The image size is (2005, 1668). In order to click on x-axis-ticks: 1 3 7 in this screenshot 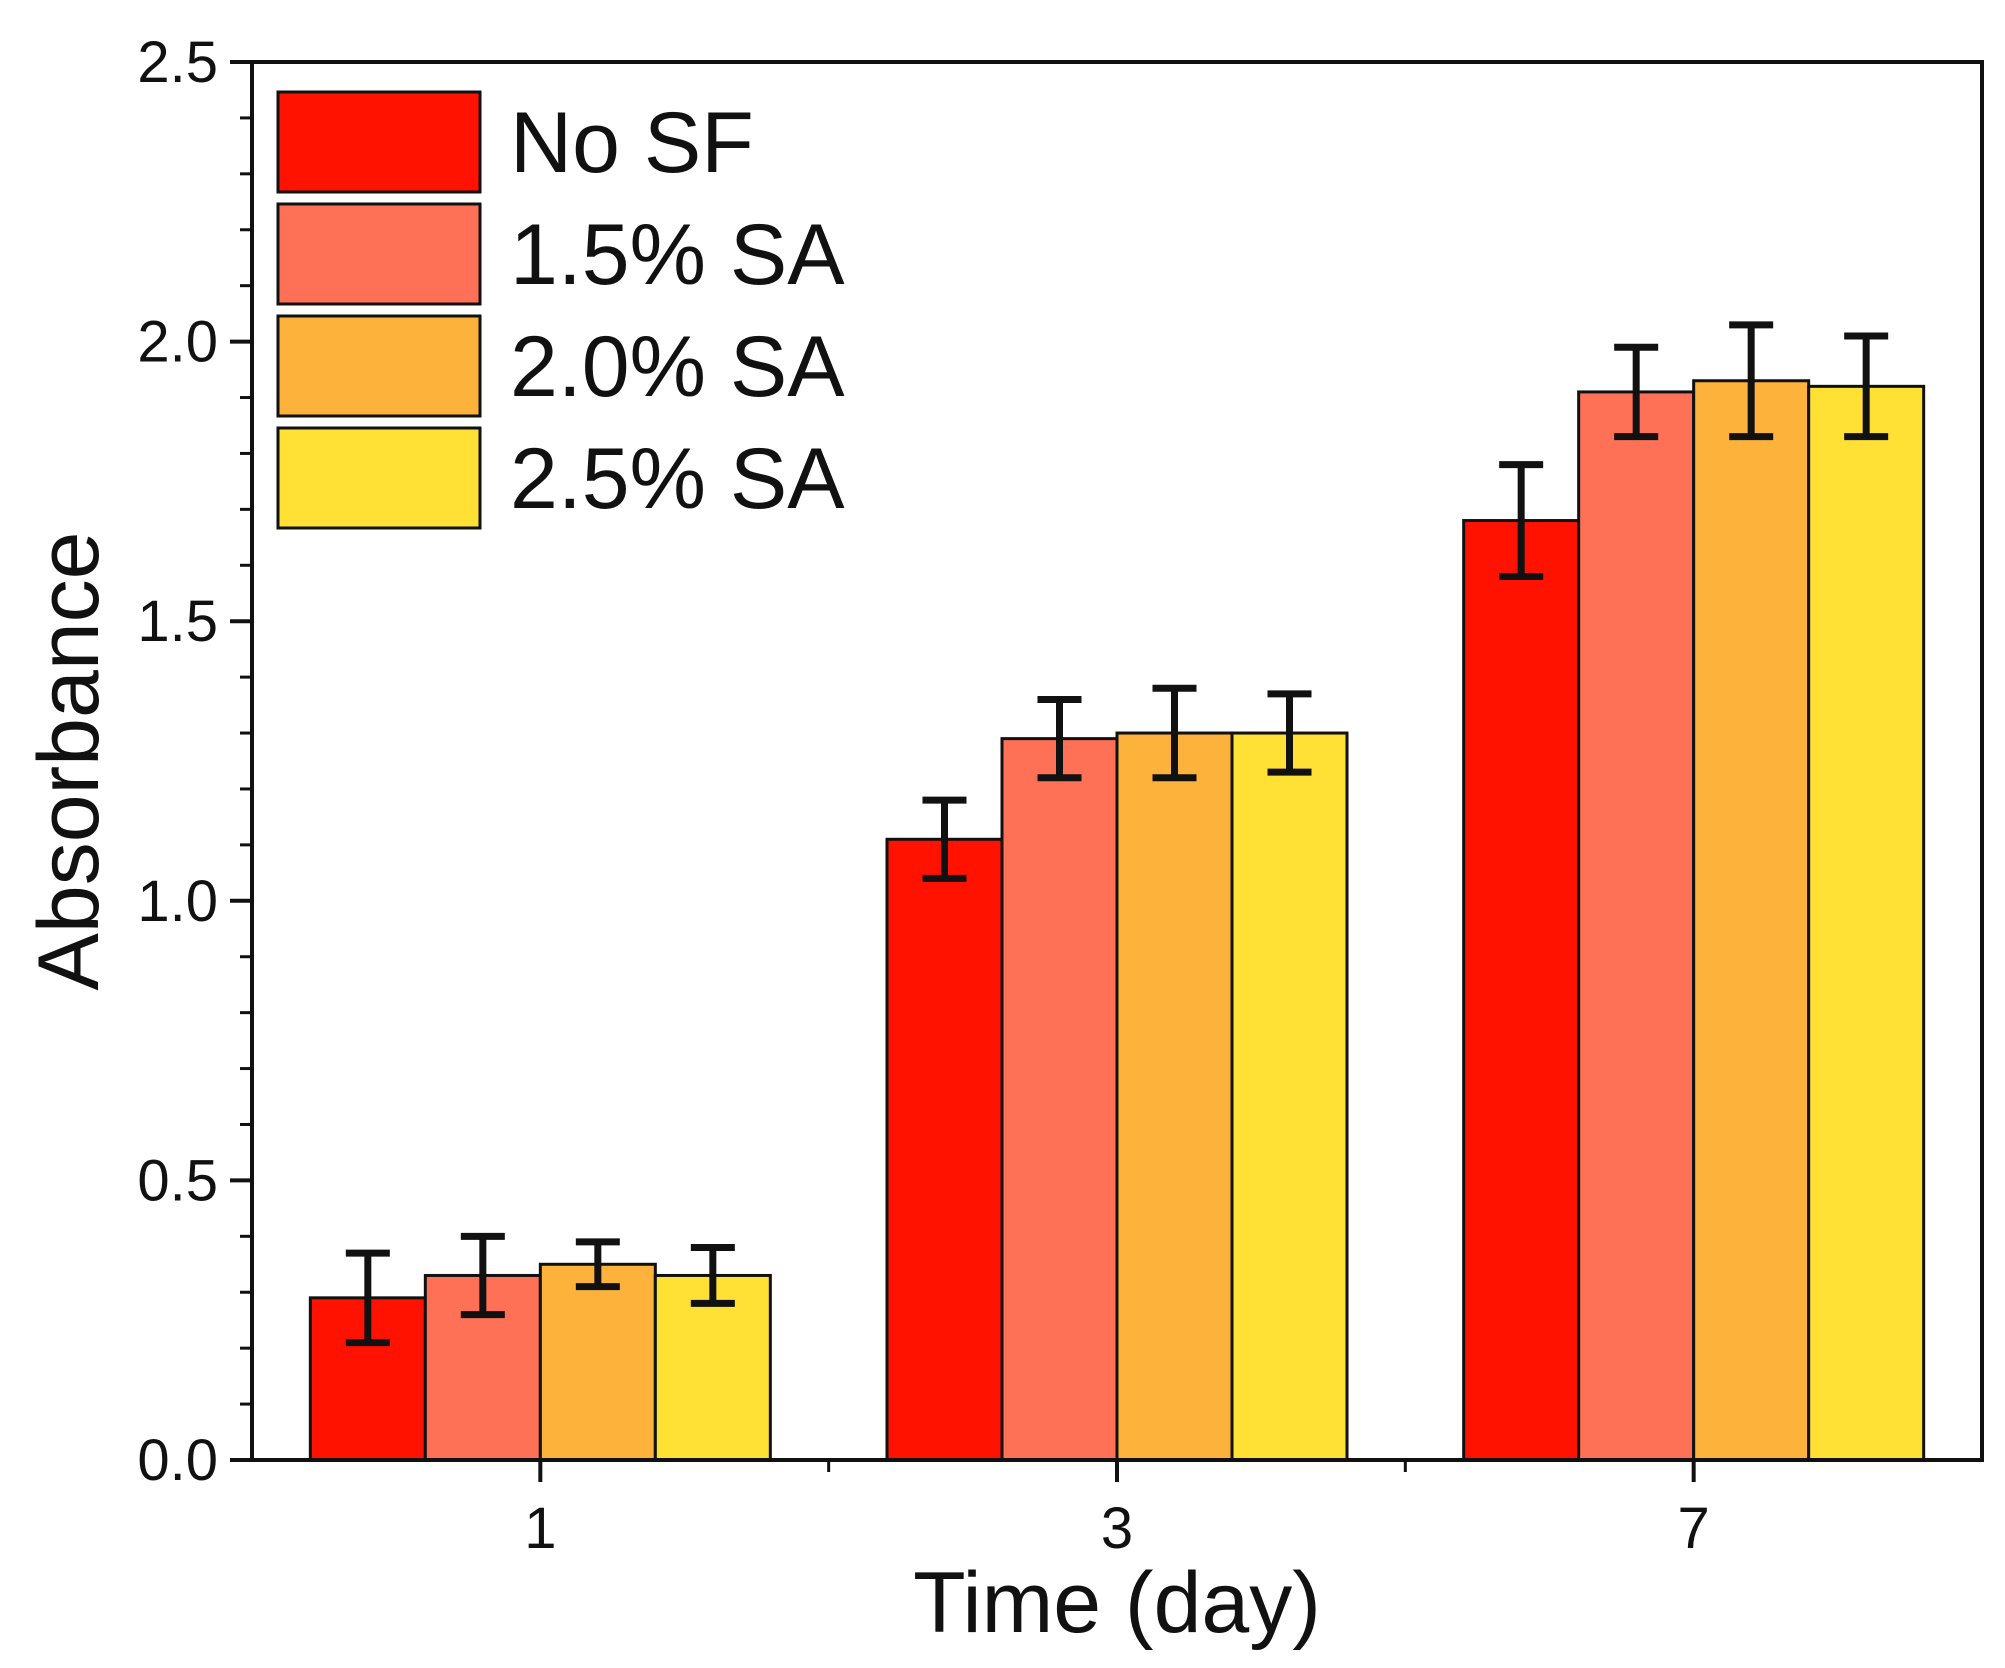, I will do `click(1117, 1510)`.